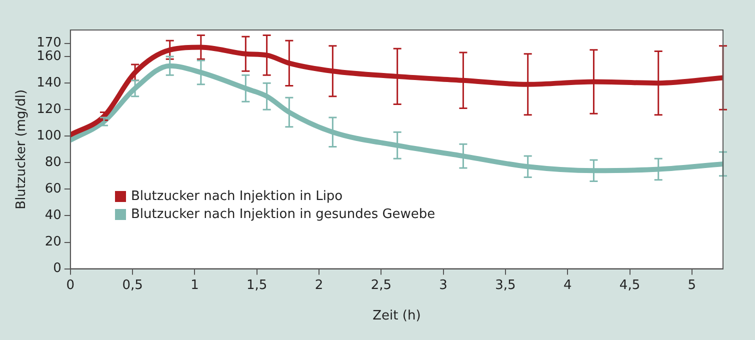  Describe the element at coordinates (22, 149) in the screenshot. I see `y-axis-title: Blutzucker (mg/dl)` at that location.